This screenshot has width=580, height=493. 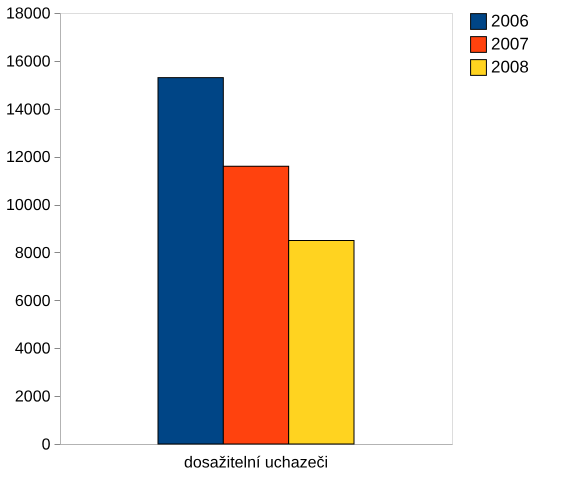 I want to click on y-tick-label: 18000, so click(x=28, y=14).